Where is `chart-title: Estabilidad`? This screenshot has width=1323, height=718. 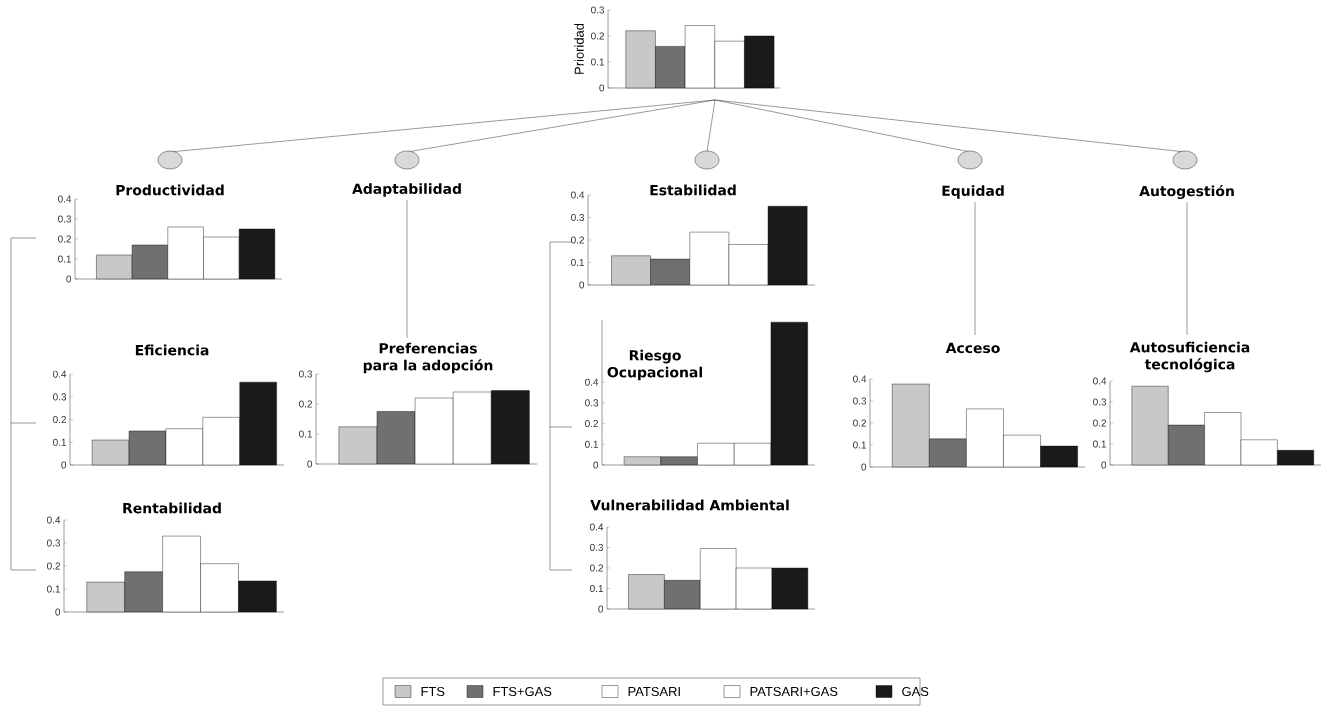 chart-title: Estabilidad is located at coordinates (693, 190).